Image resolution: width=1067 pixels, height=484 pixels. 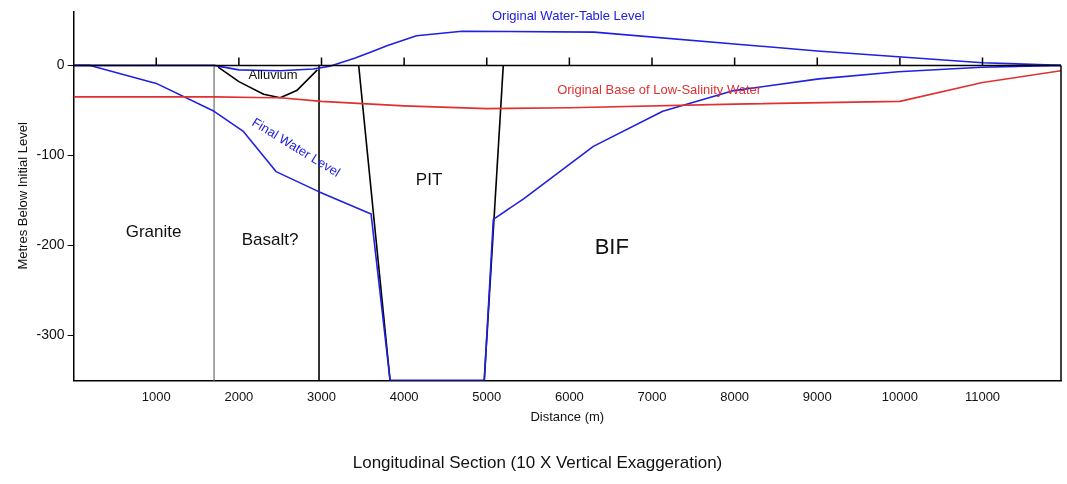 I want to click on x-tick-label: 9000, so click(x=817, y=396).